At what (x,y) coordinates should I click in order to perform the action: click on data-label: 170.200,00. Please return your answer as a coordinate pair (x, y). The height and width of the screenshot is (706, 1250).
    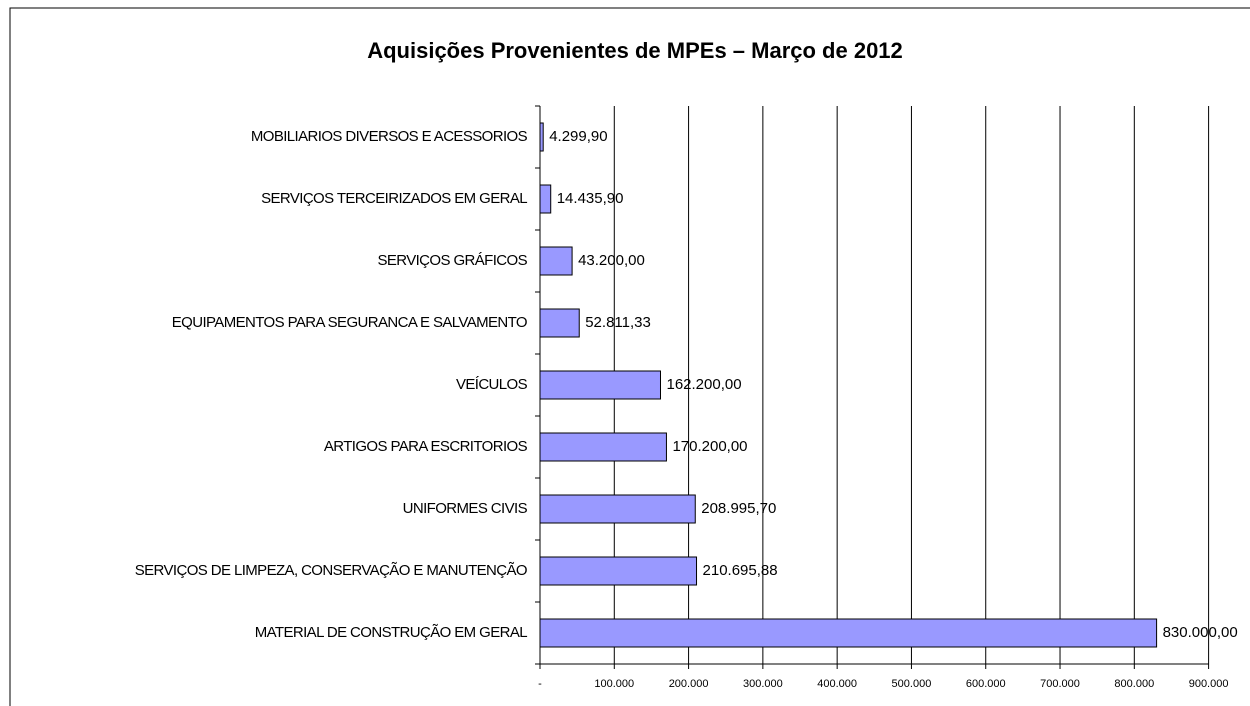
    Looking at the image, I should click on (709, 446).